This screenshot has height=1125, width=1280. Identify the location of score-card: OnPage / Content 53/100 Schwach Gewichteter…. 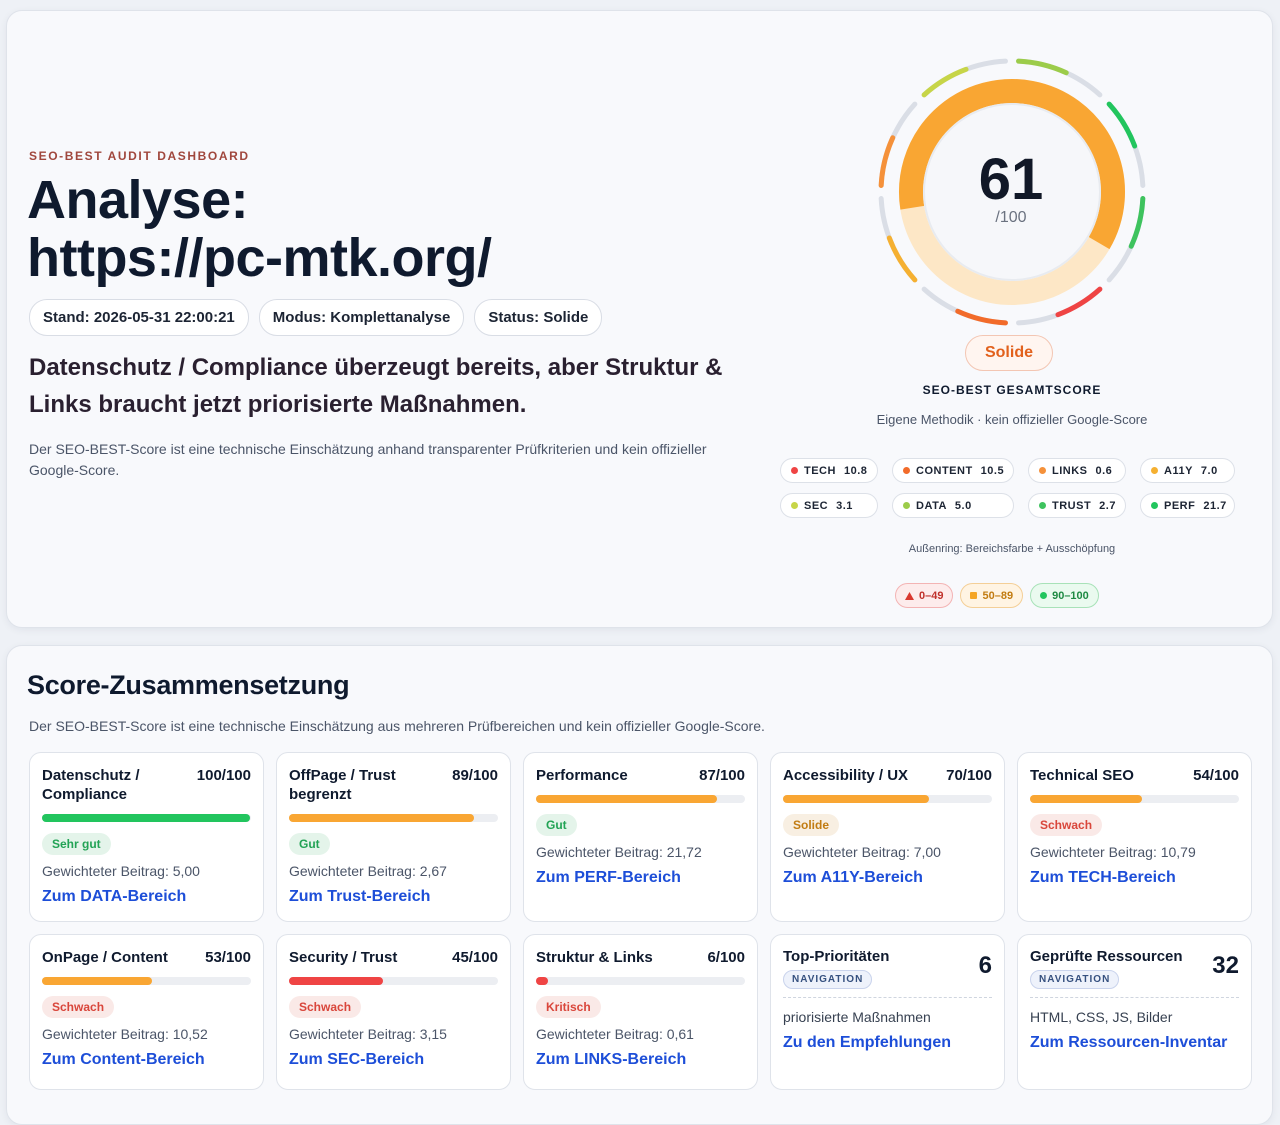
(146, 1012).